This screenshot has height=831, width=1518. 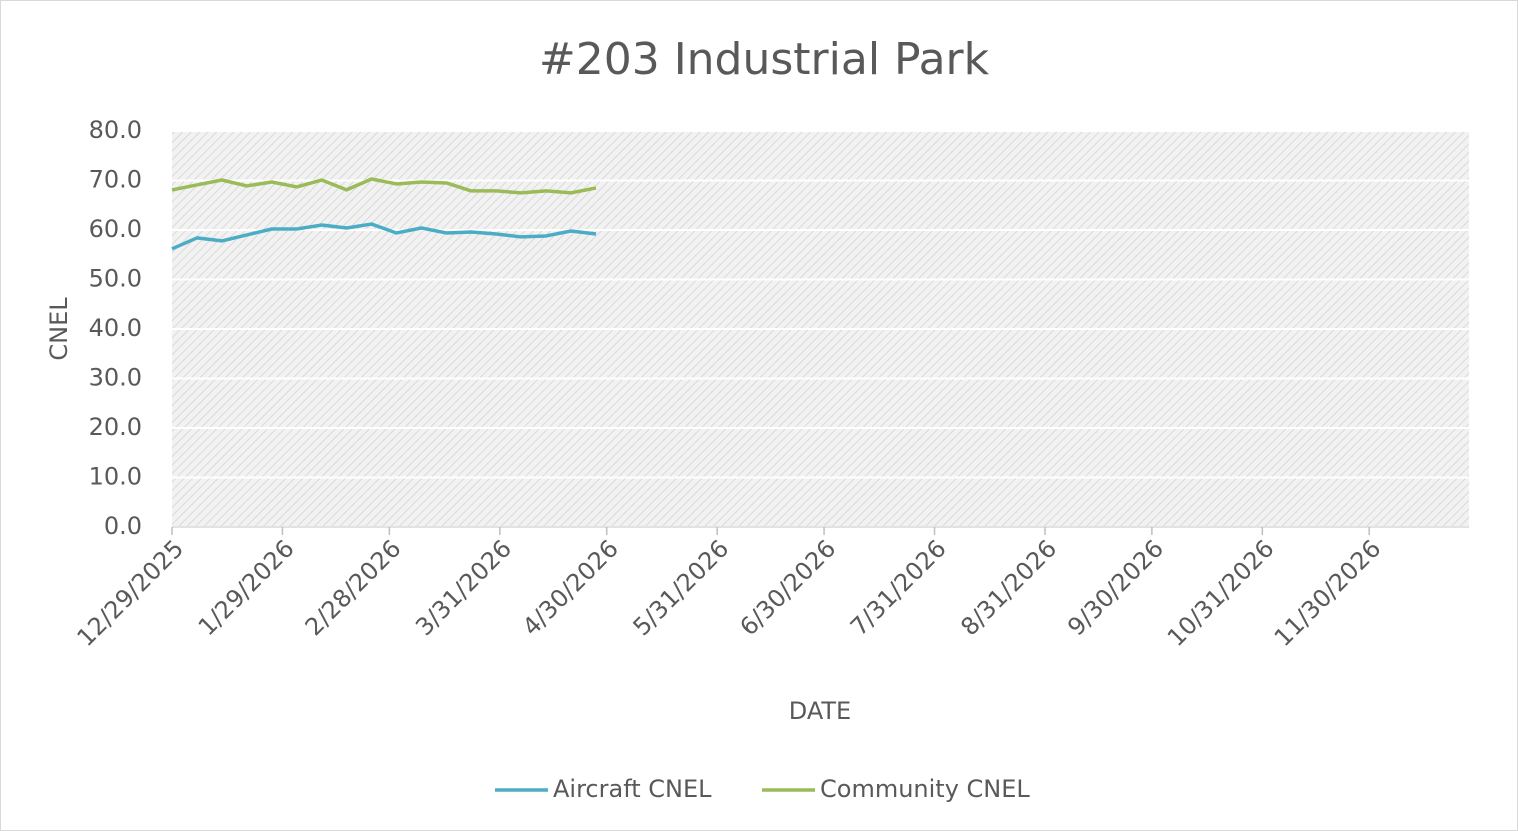 I want to click on y-tick-label: 40.0, so click(x=115, y=328).